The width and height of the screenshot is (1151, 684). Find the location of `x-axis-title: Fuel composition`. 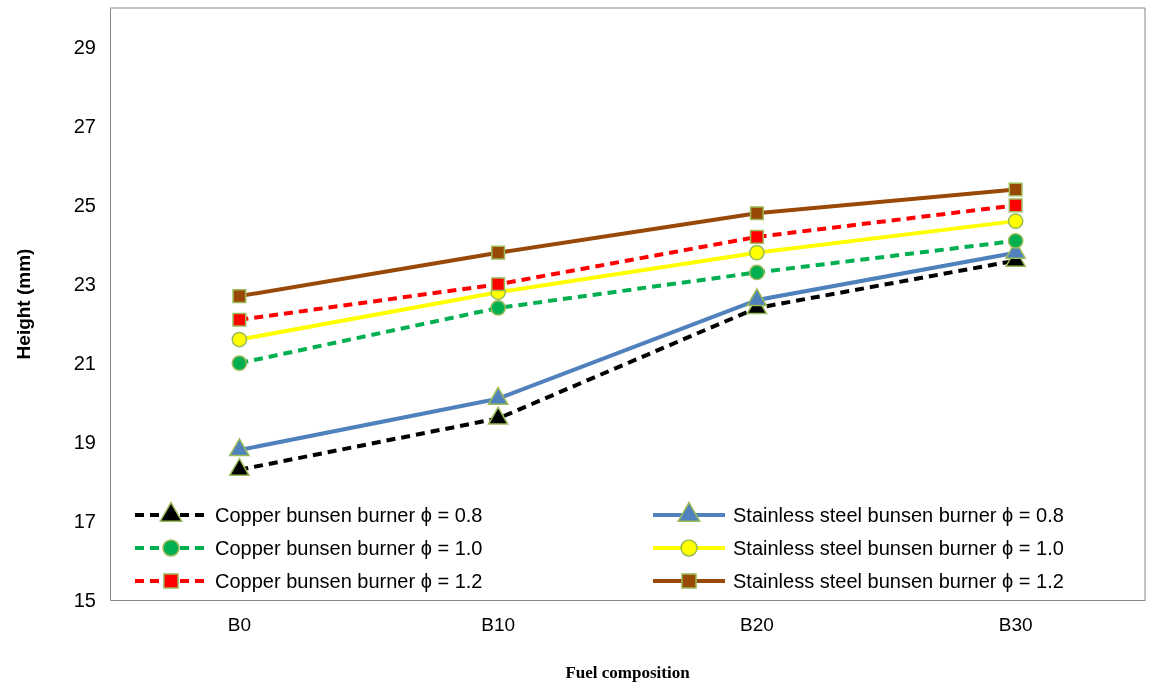

x-axis-title: Fuel composition is located at coordinates (628, 672).